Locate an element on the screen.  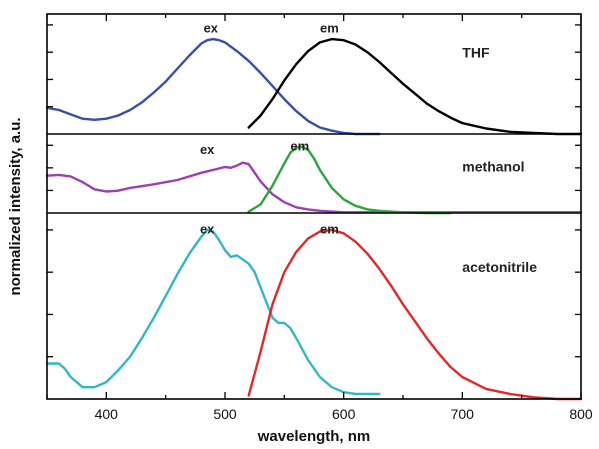
x-tick-label: 400 is located at coordinates (107, 414).